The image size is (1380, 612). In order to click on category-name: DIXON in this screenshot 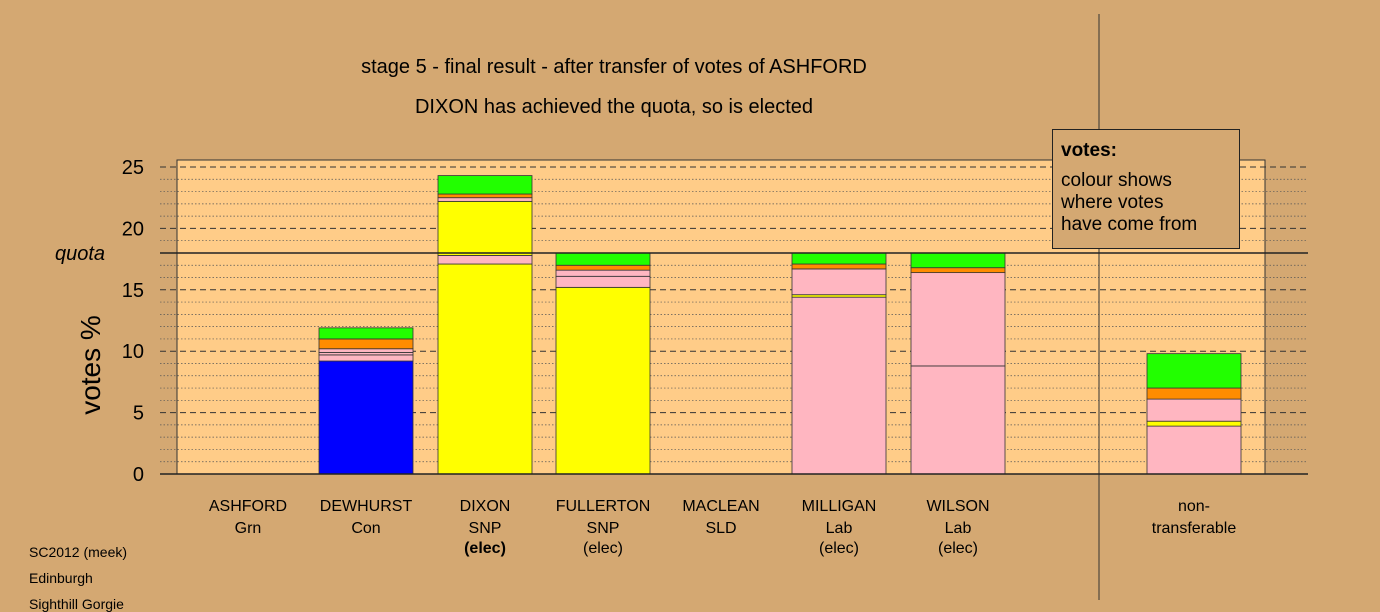, I will do `click(485, 506)`.